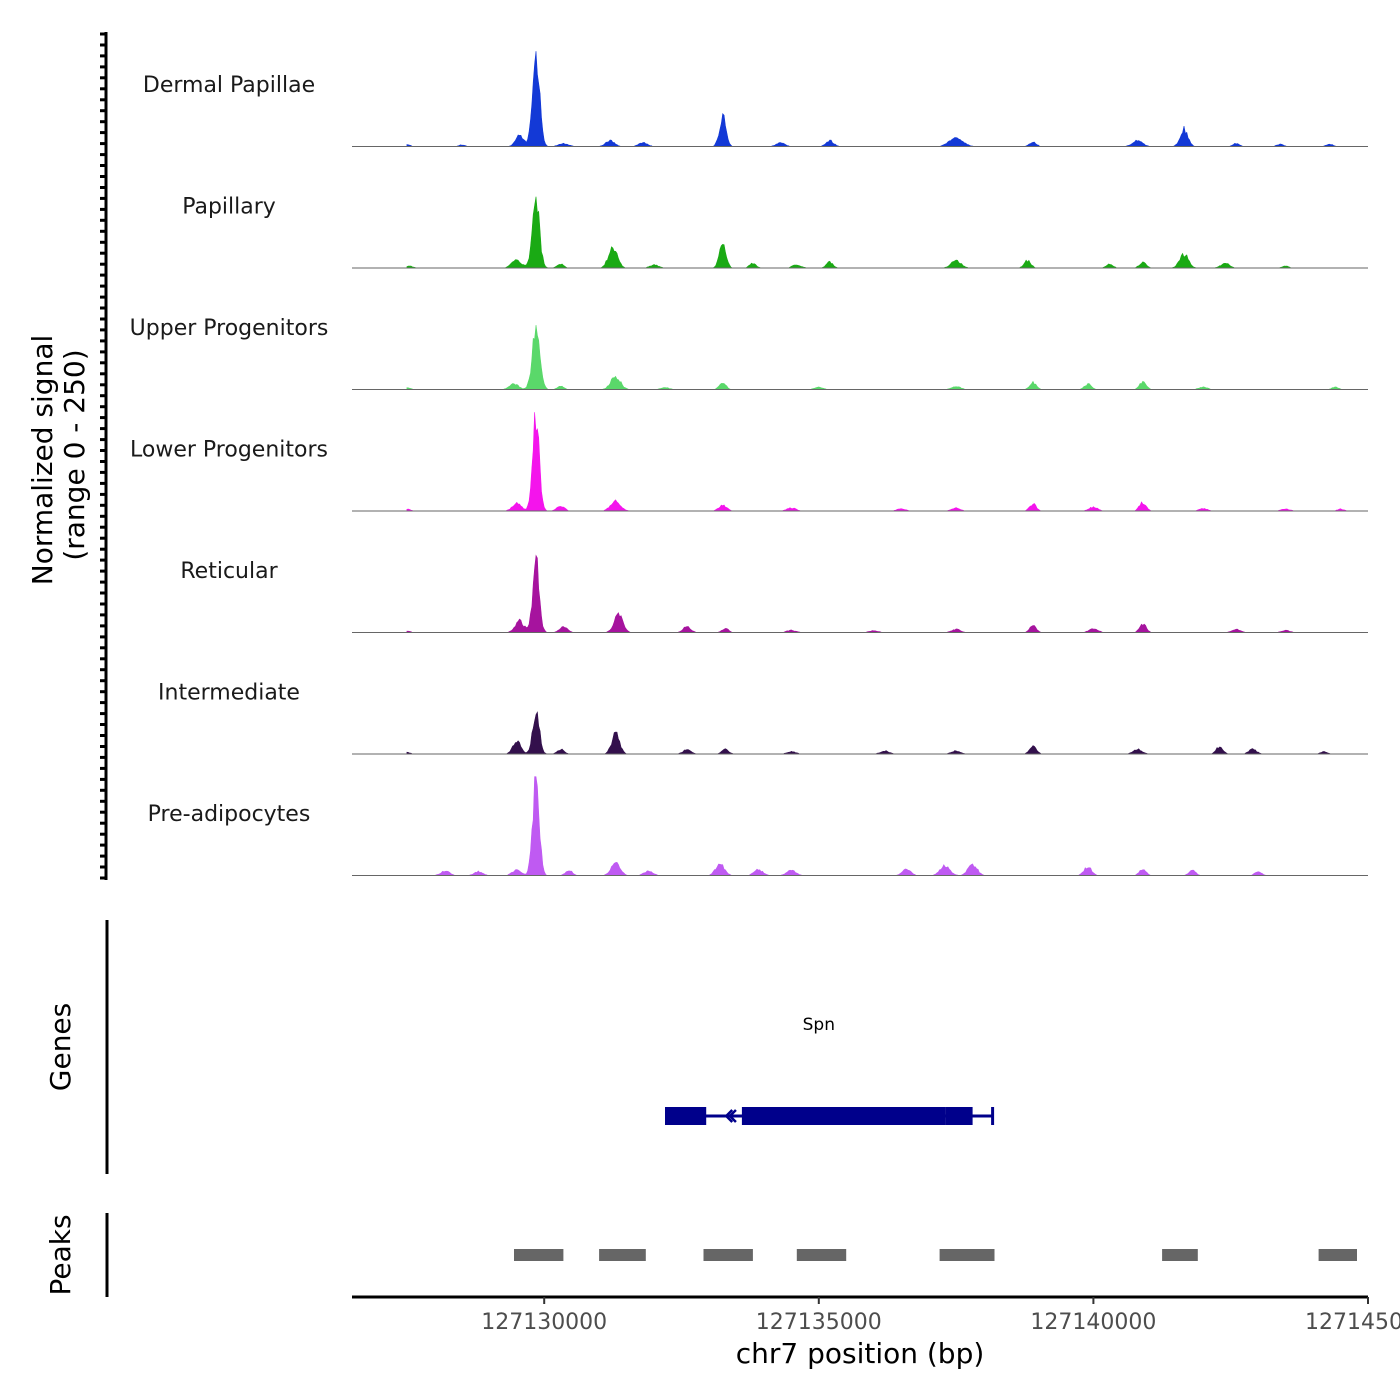 The width and height of the screenshot is (1400, 1400). Describe the element at coordinates (229, 814) in the screenshot. I see `track-label: Pre-adipocytes` at that location.